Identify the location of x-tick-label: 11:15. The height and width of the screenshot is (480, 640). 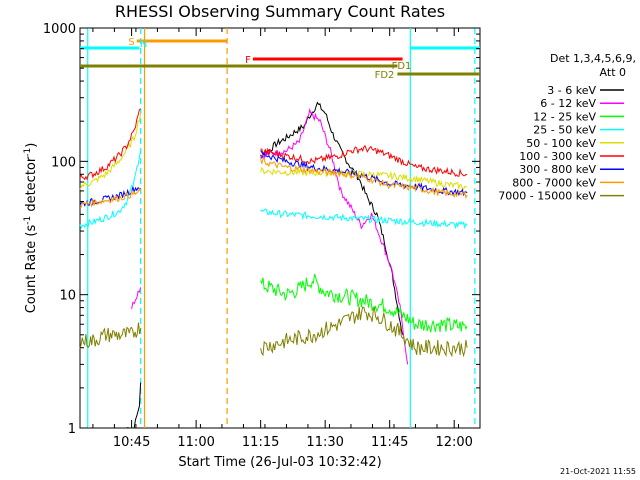
(260, 442).